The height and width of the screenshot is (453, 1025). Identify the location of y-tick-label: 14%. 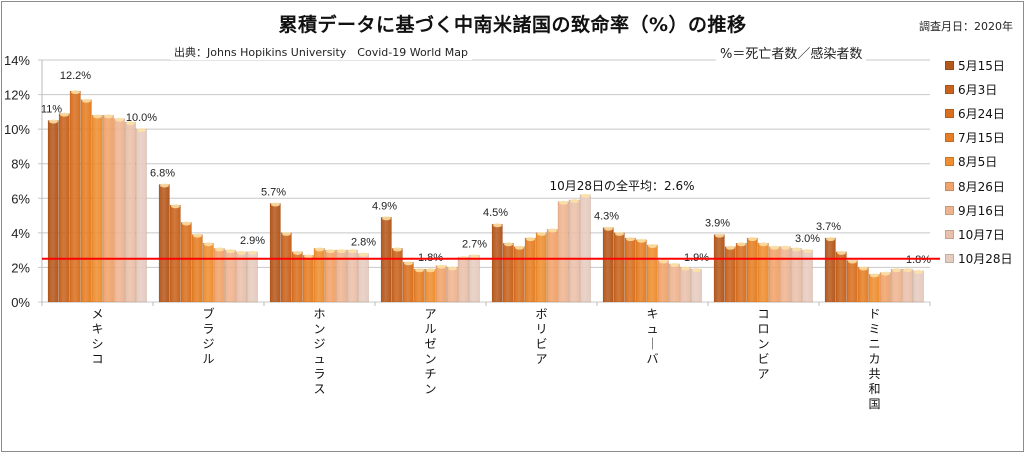
(17, 60).